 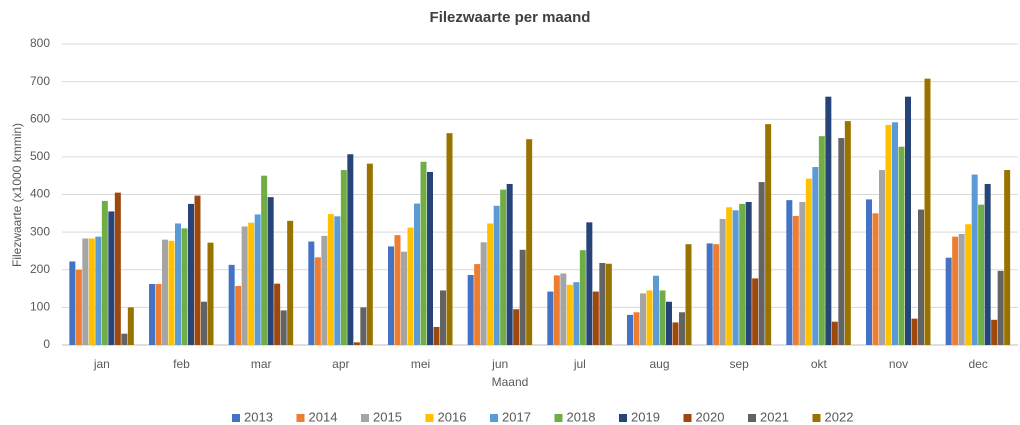 I want to click on y-tick-label: 600, so click(x=40, y=118).